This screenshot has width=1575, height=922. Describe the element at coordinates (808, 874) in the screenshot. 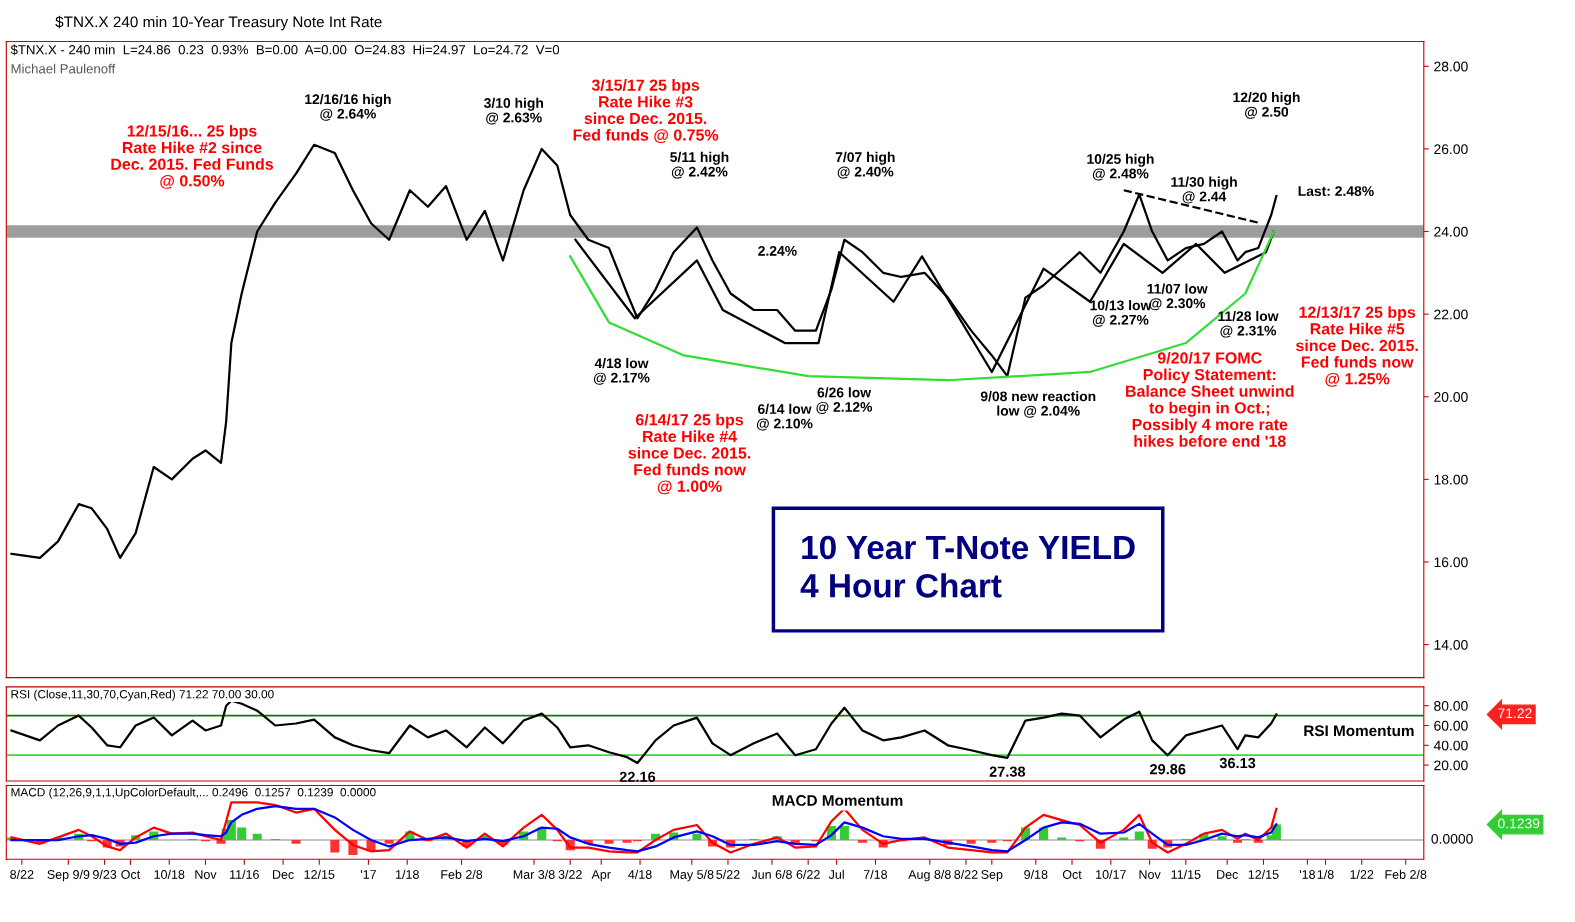

I see `x-tick-label: 6/22` at that location.